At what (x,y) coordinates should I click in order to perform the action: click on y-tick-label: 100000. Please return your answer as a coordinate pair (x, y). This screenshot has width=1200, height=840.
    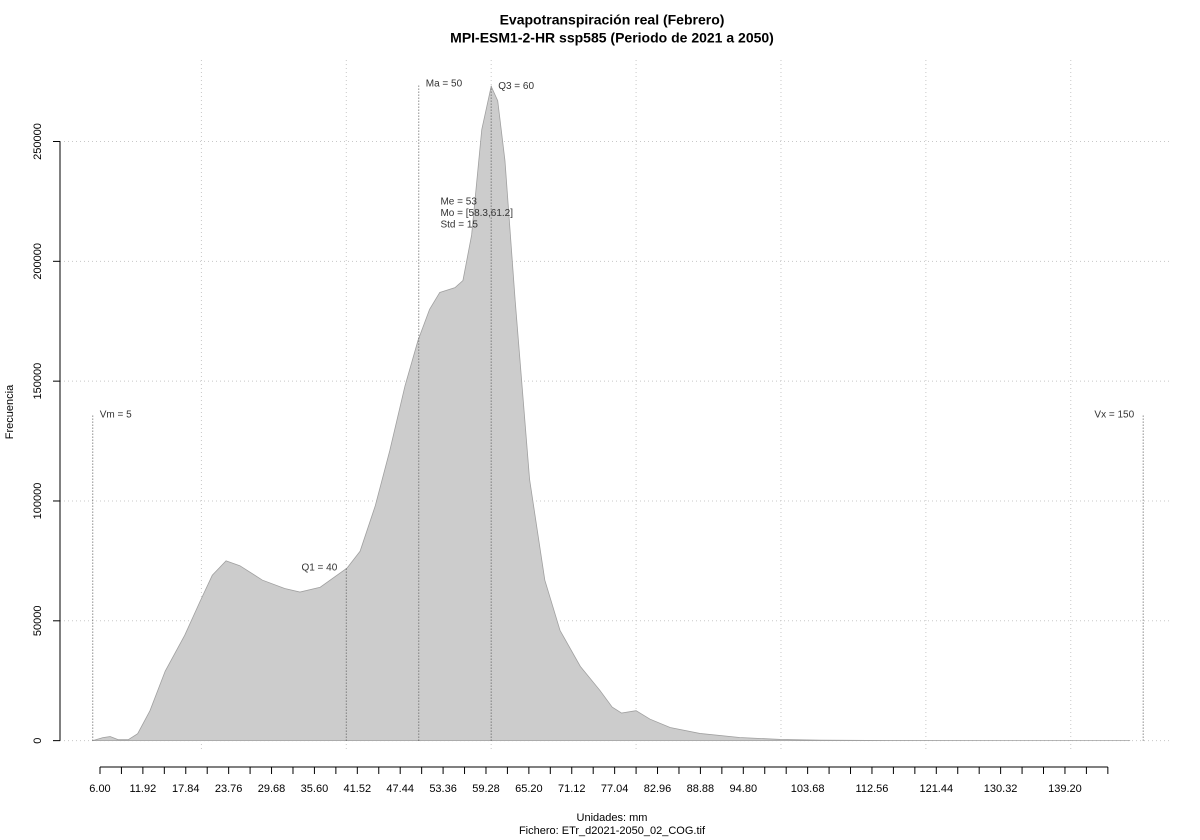
    Looking at the image, I should click on (38, 501).